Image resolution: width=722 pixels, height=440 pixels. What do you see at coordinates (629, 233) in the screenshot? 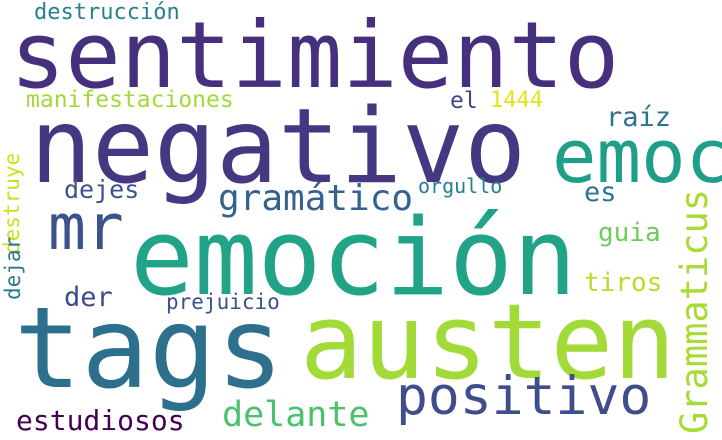
I see `word-guia: guia` at bounding box center [629, 233].